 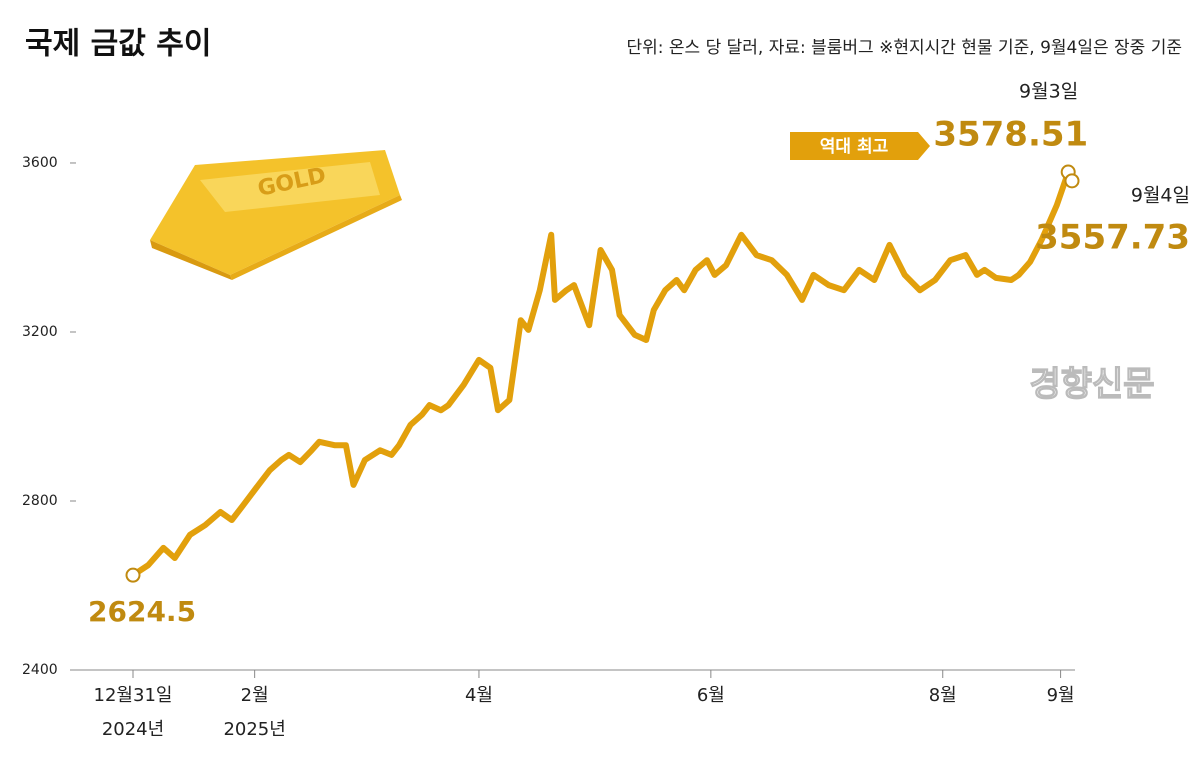 What do you see at coordinates (118, 44) in the screenshot?
I see `chart-title: 국제 금값 추이` at bounding box center [118, 44].